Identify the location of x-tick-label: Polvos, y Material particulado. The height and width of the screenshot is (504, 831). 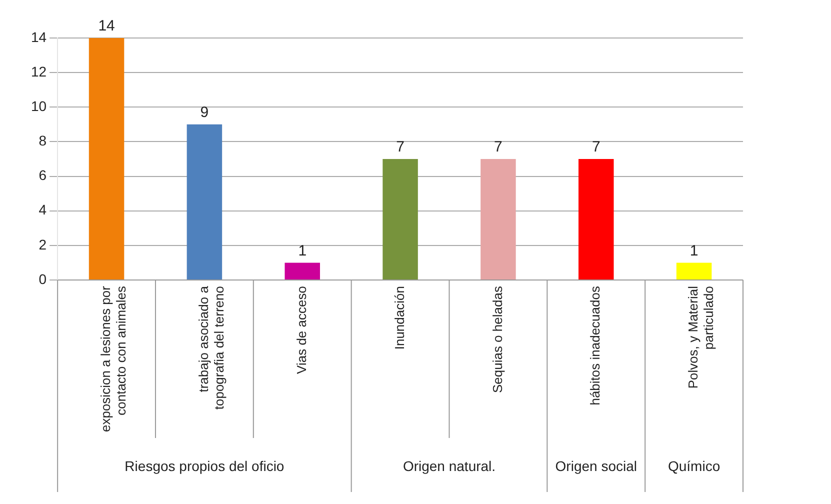
(701, 337).